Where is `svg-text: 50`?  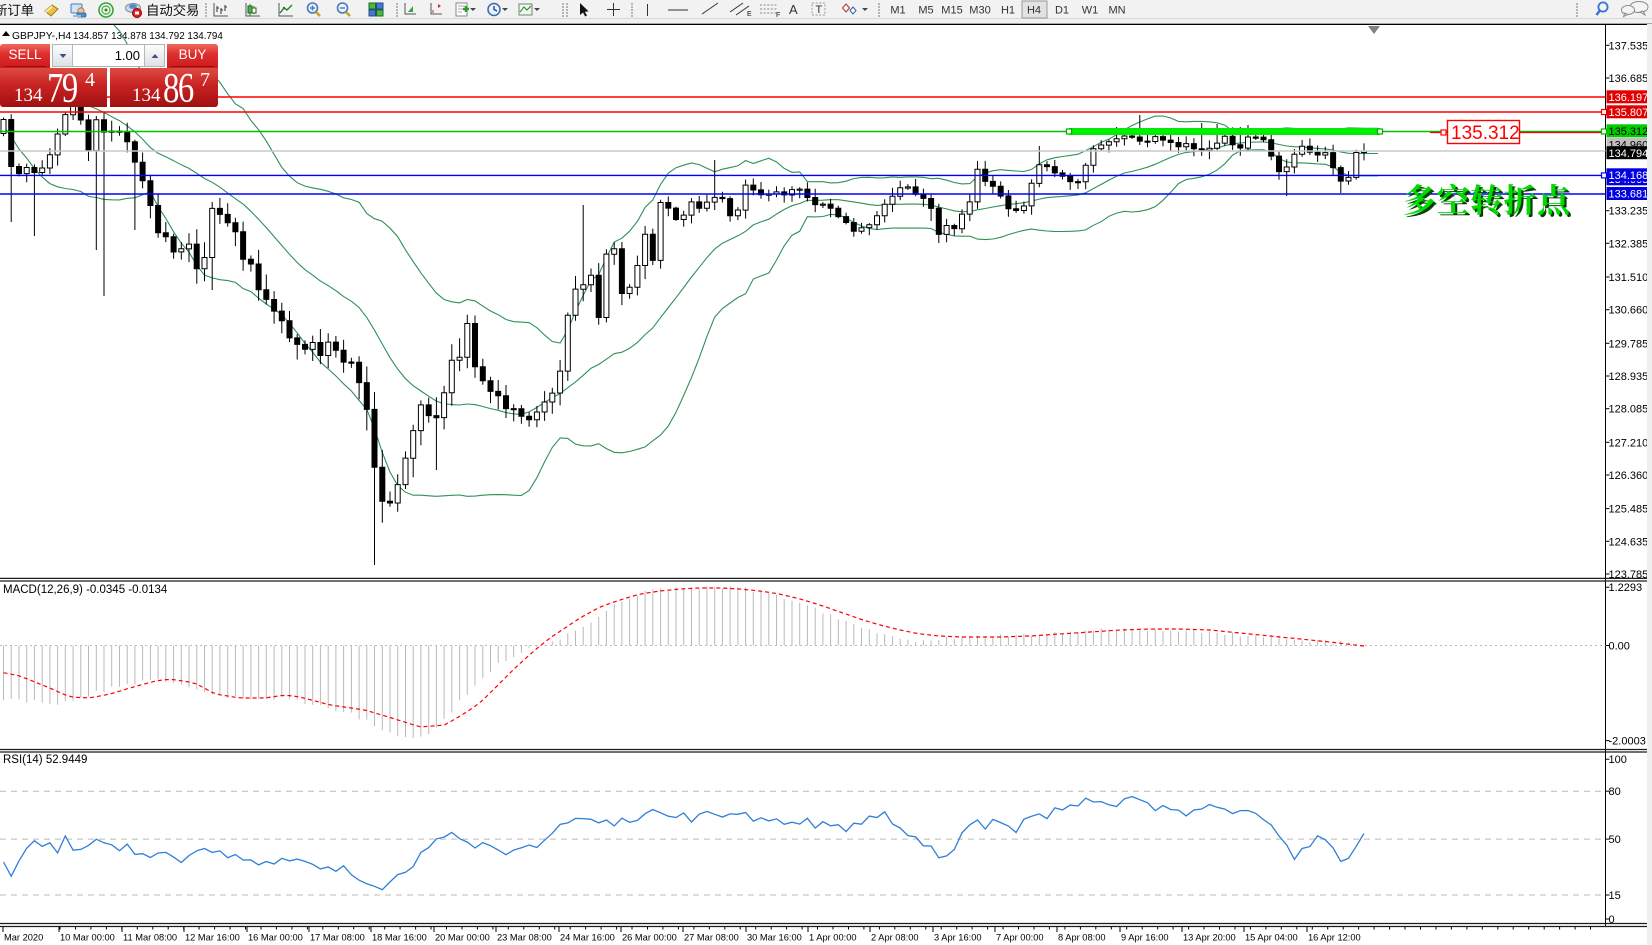
svg-text: 50 is located at coordinates (1615, 840).